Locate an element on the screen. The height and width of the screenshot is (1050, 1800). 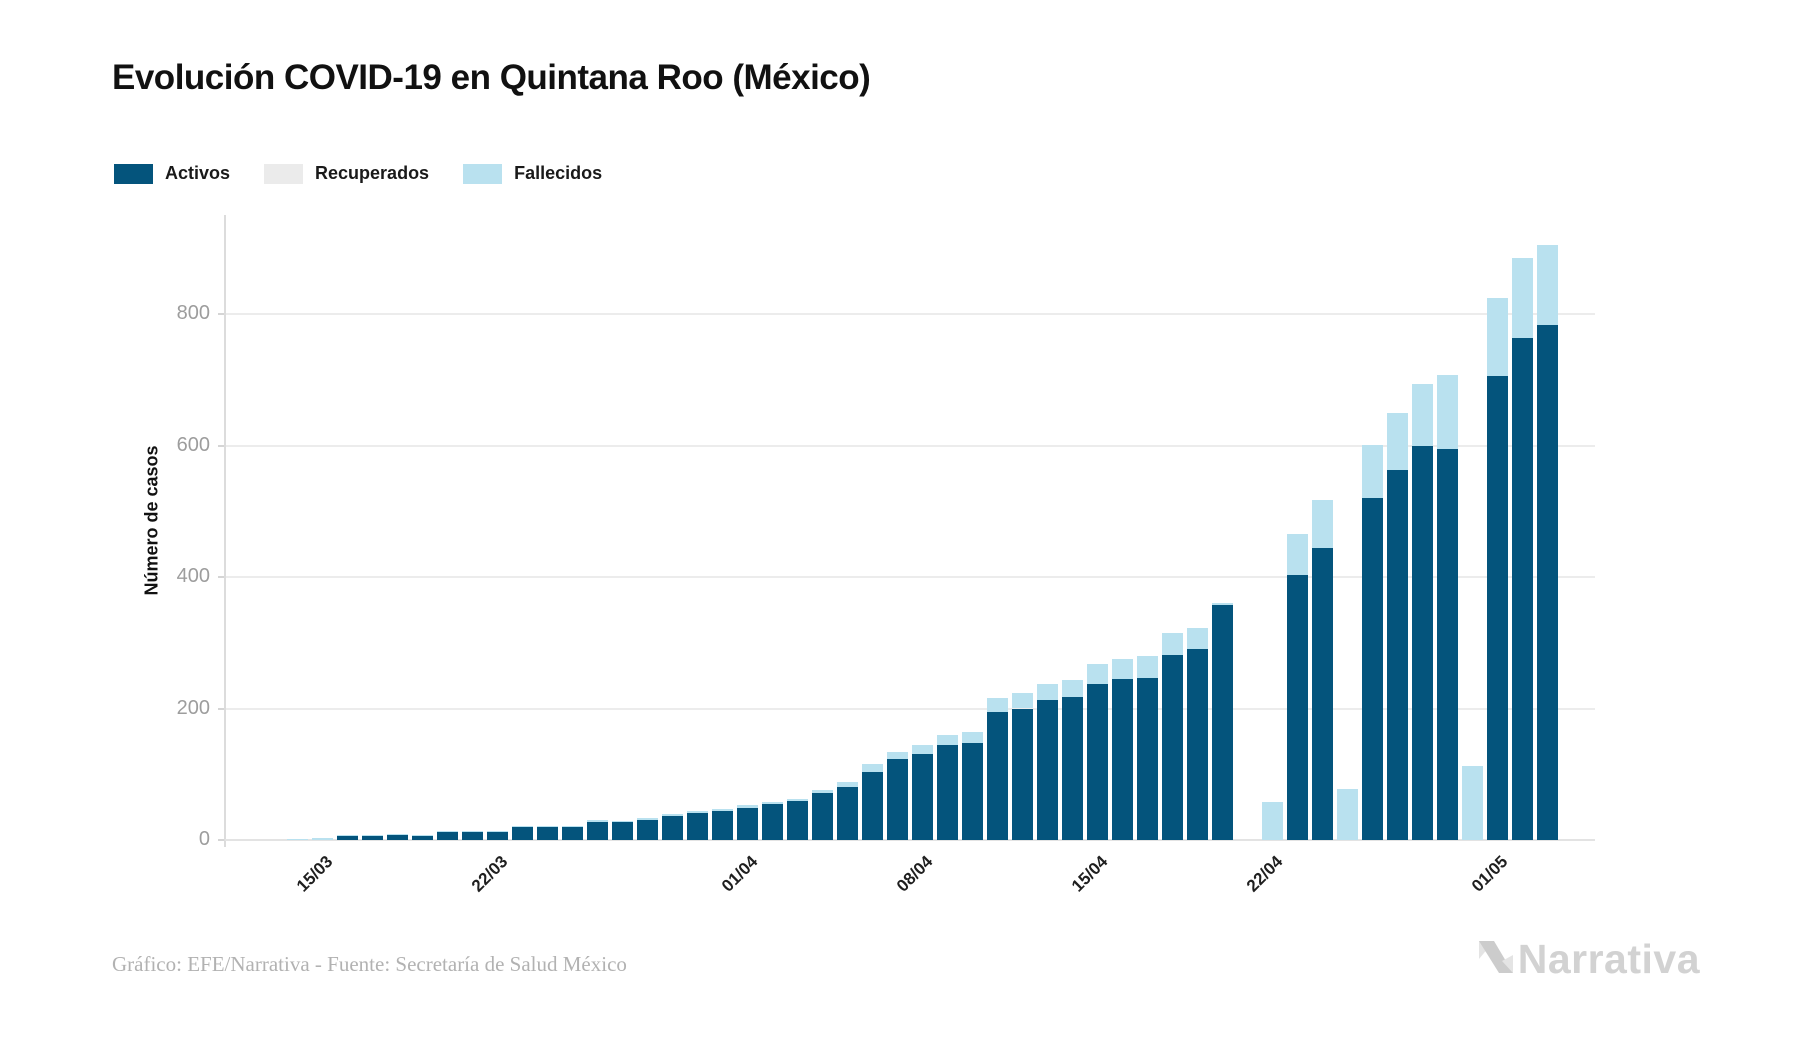
bar-22/03-fallecidos is located at coordinates (497, 831).